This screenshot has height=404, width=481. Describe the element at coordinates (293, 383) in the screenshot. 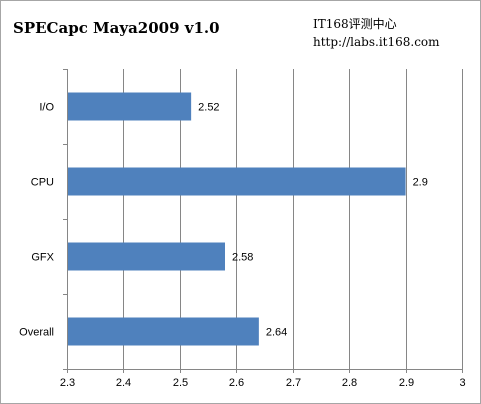

I see `x-tick-label: 2.7` at that location.